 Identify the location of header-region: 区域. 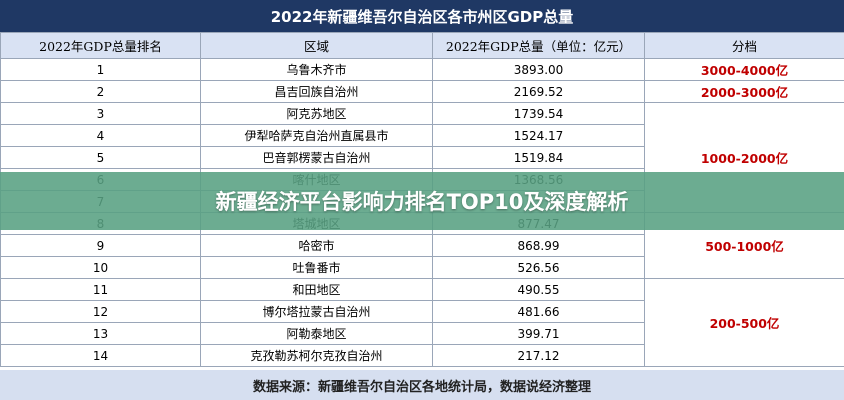
(316, 45).